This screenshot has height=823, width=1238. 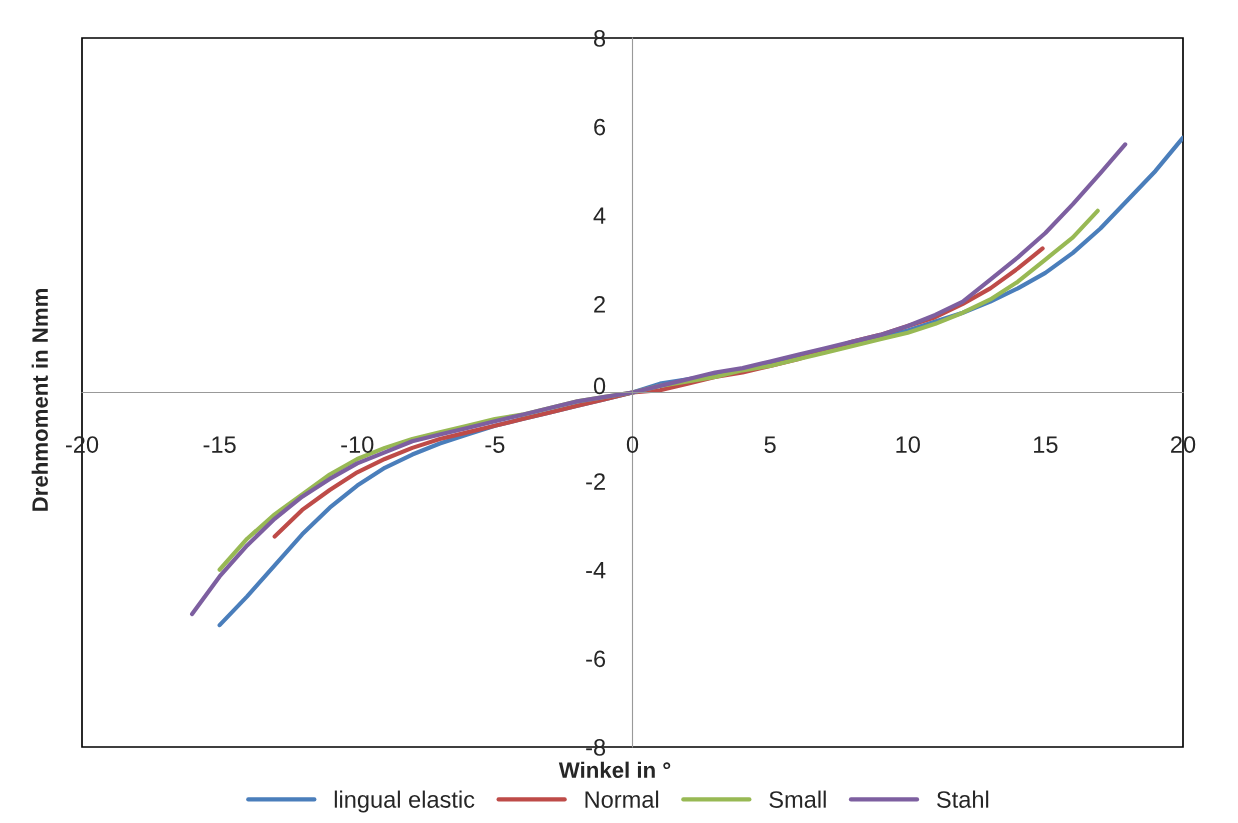 I want to click on y-tick-label: 4, so click(x=599, y=215).